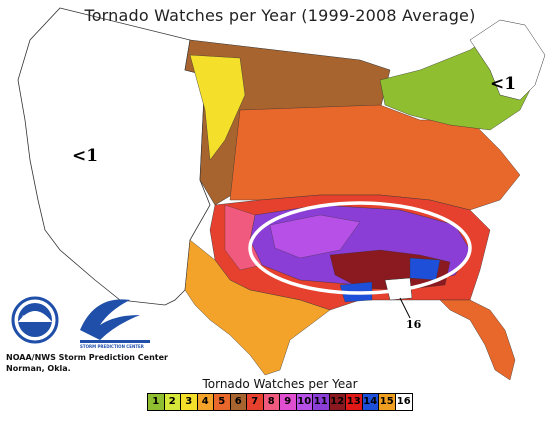 This screenshot has width=560, height=424. I want to click on texas-orange, so click(257, 307).